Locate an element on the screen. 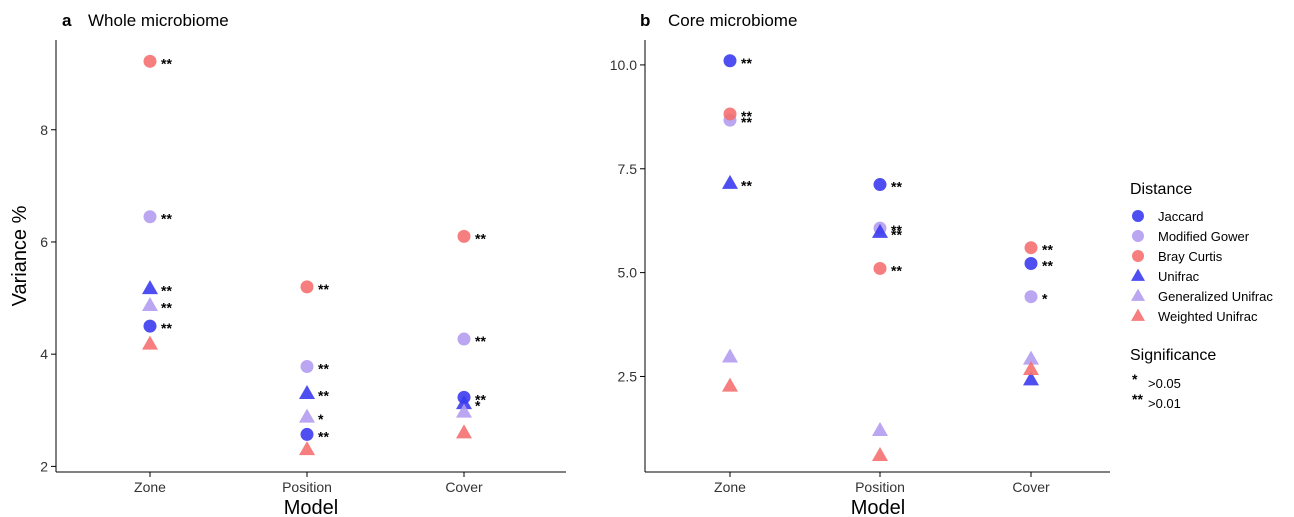  panel-a-x-ticks: Zone Position Cover is located at coordinates (308, 483).